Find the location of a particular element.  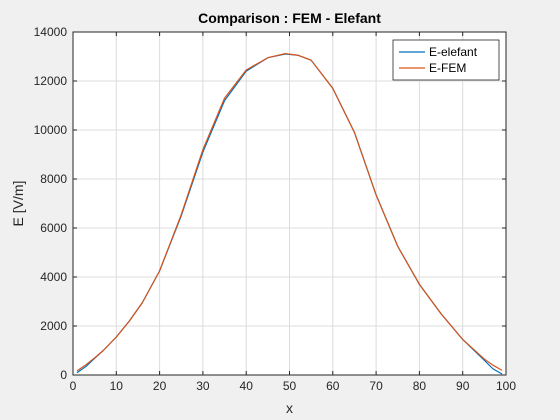

y-tick-label: 2000 is located at coordinates (53, 326).